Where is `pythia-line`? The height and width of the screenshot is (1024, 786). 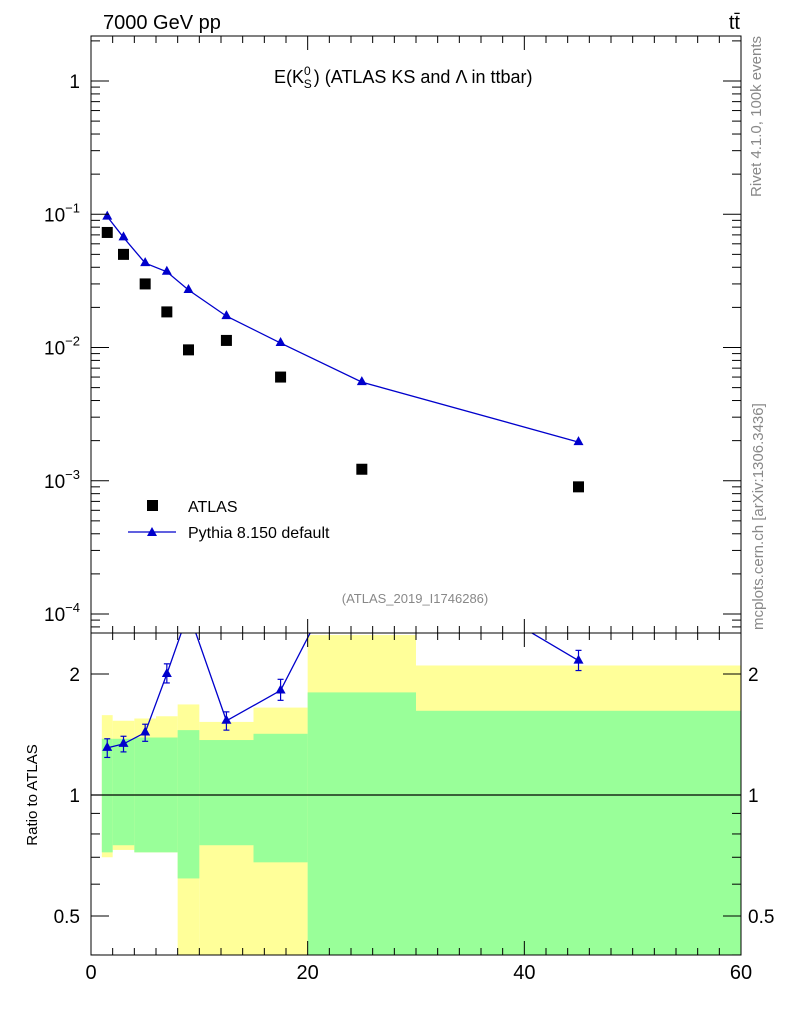 pythia-line is located at coordinates (342, 329).